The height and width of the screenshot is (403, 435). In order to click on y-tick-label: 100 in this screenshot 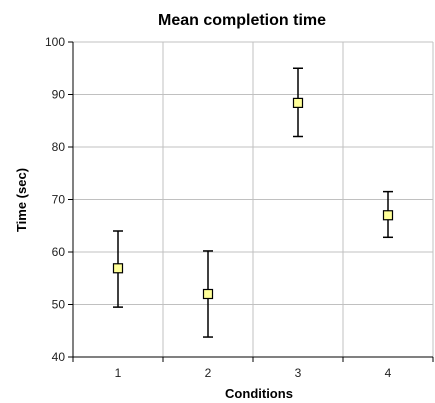, I will do `click(55, 42)`.